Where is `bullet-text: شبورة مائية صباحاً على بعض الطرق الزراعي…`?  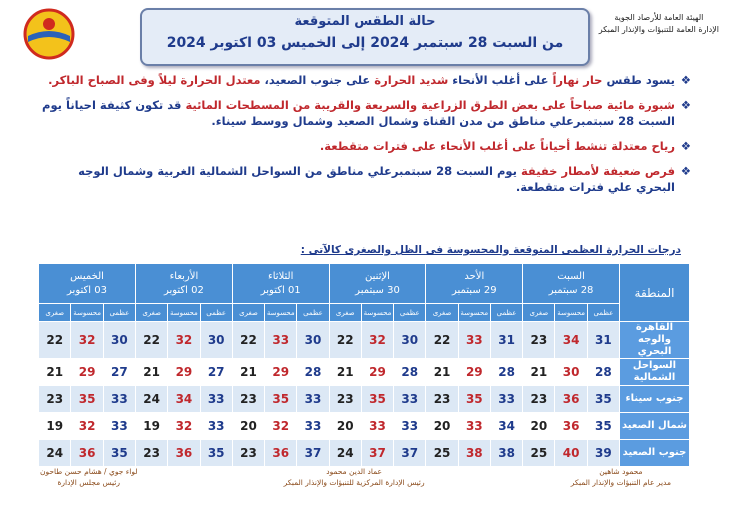 bullet-text: شبورة مائية صباحاً على بعض الطرق الزراعي… is located at coordinates (428, 105).